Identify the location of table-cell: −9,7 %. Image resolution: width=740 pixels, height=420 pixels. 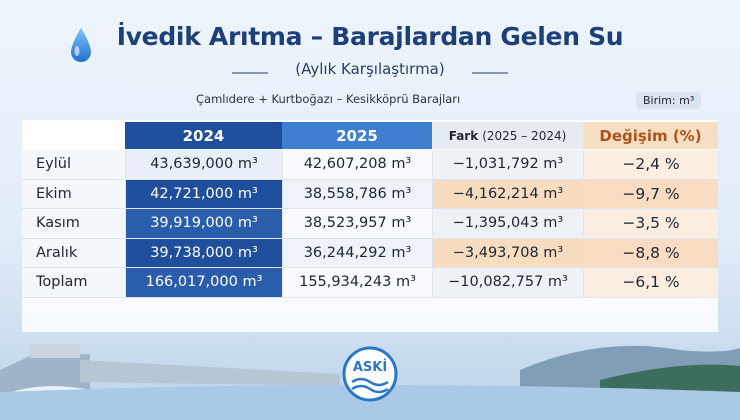
(650, 194).